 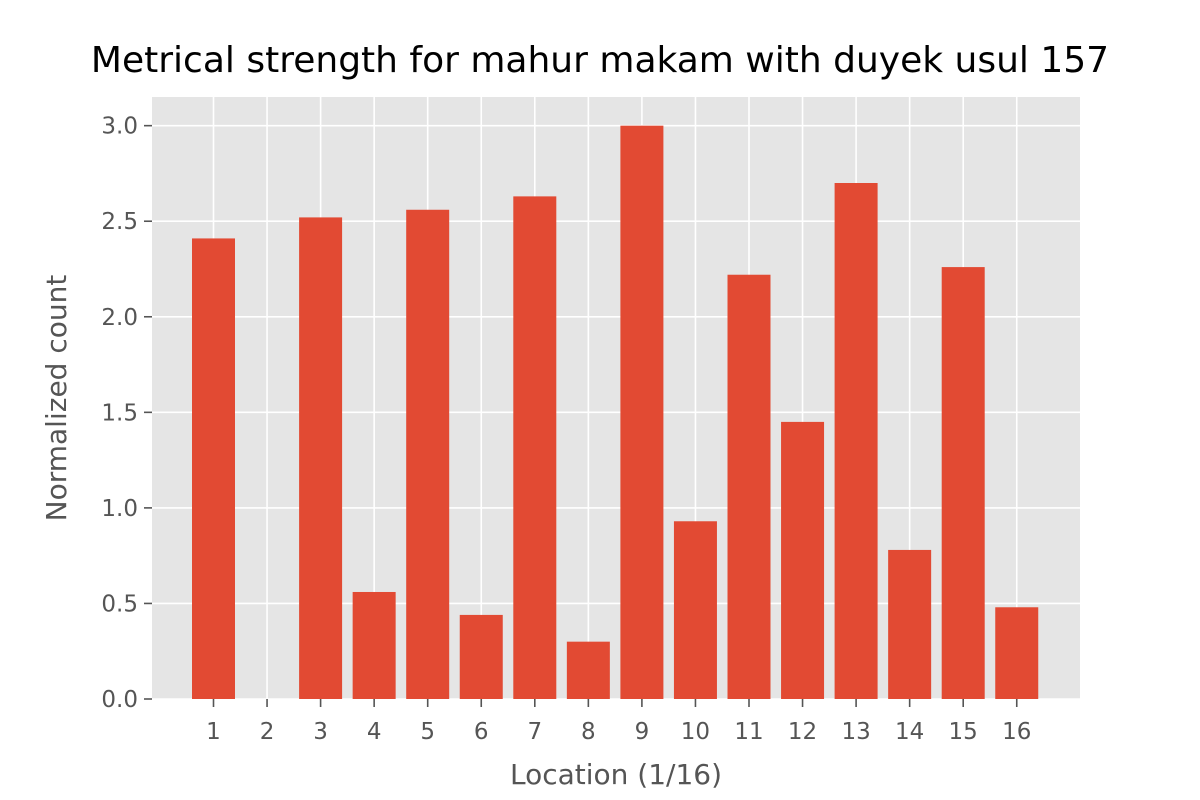 I want to click on y-tick-label: 1.0, so click(x=119, y=509).